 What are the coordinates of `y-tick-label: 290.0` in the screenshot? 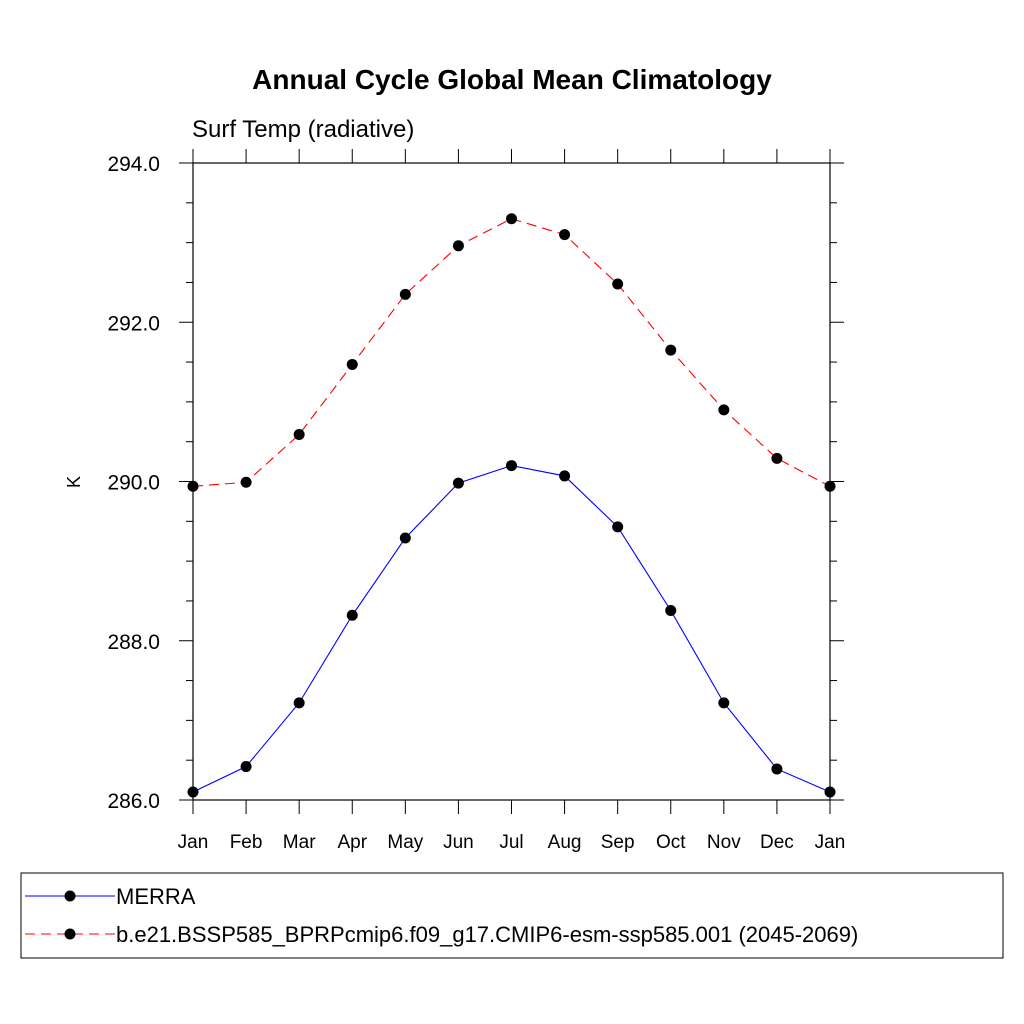 It's located at (133, 483).